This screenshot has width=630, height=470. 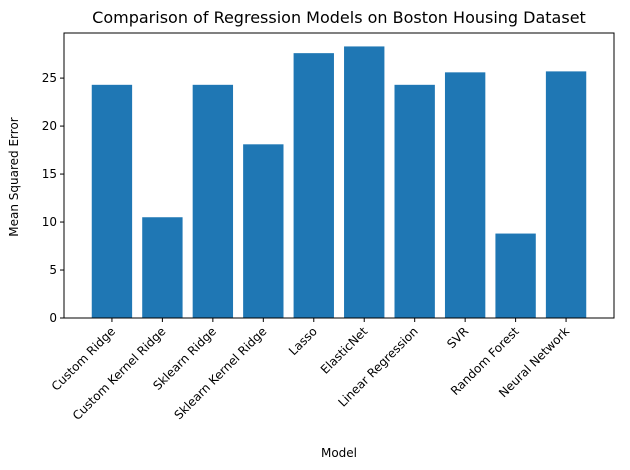 I want to click on y-tick-label: 25, so click(x=49, y=78).